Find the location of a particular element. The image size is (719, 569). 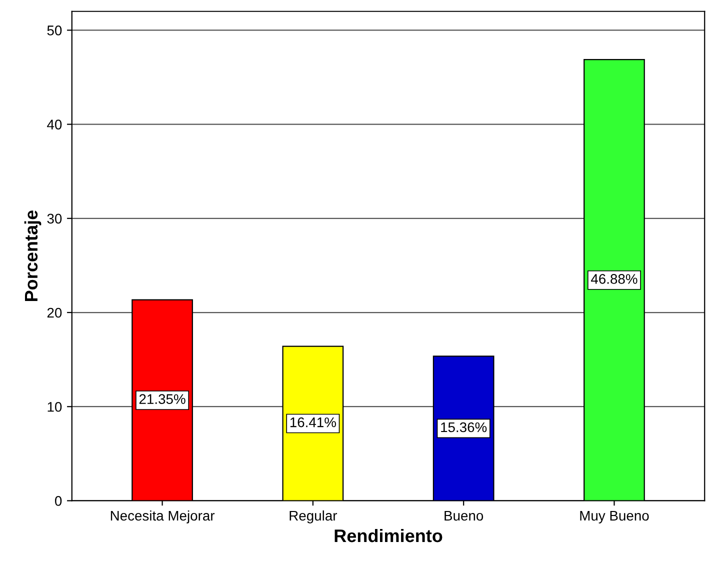

data-label: 46.88% is located at coordinates (614, 279).